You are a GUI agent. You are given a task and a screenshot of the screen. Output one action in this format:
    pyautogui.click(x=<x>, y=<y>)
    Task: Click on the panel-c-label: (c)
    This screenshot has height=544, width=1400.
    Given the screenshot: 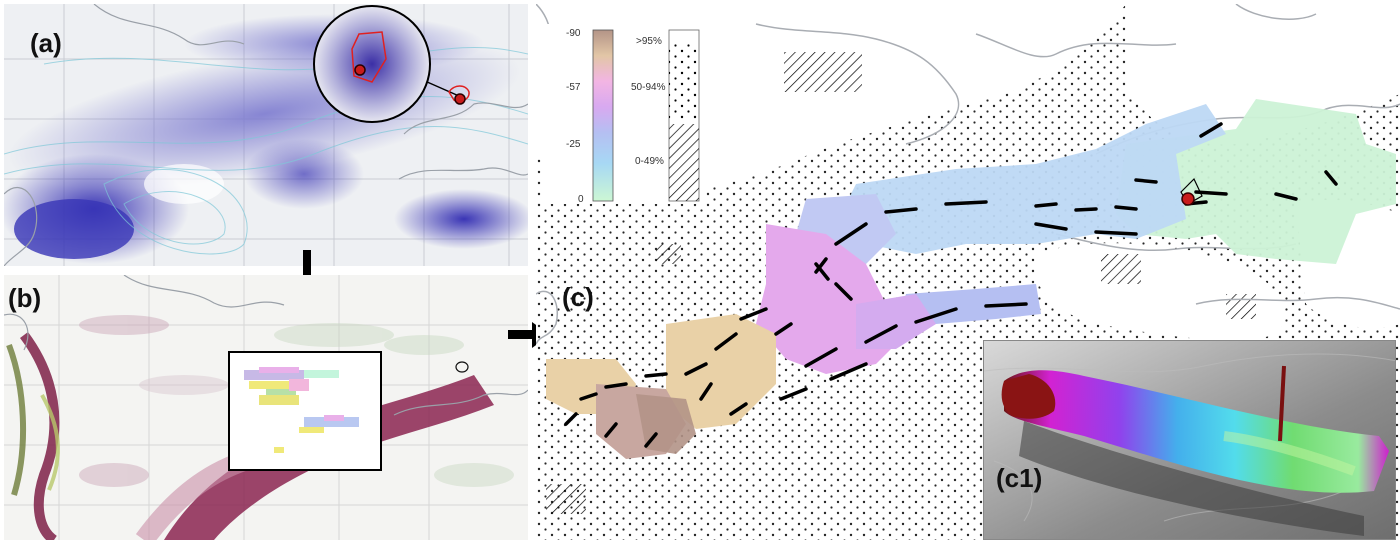 What is the action you would take?
    pyautogui.click(x=578, y=297)
    